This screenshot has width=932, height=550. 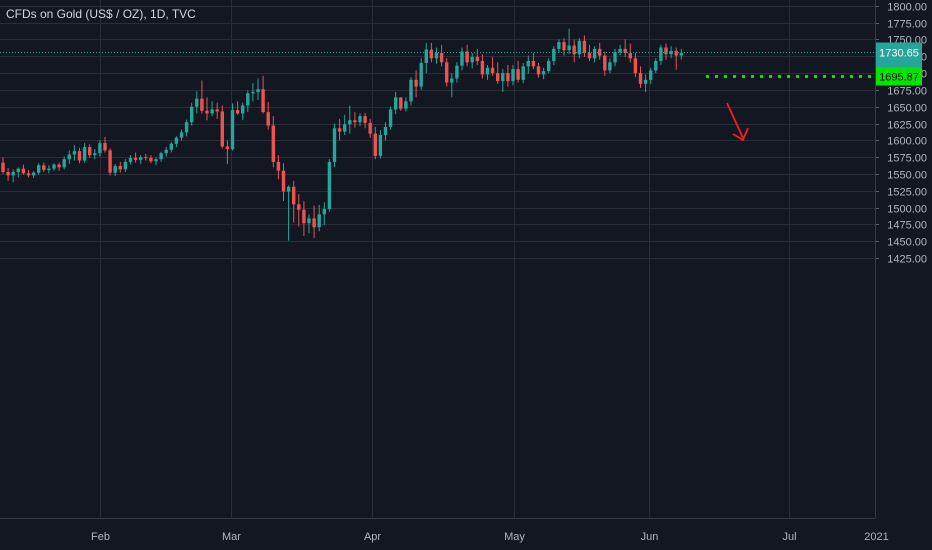 I want to click on price-tick-label: 1425.00, so click(x=907, y=260).